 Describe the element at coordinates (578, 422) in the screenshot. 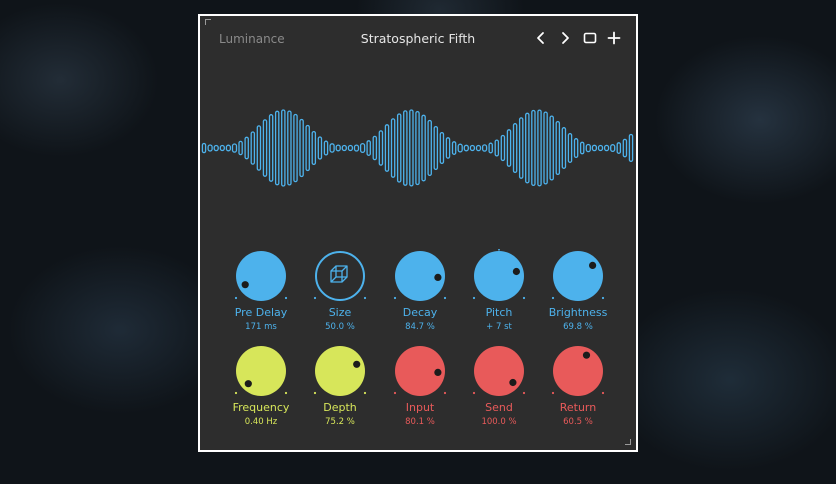

I see `knob-return-value: 60.5 %` at that location.